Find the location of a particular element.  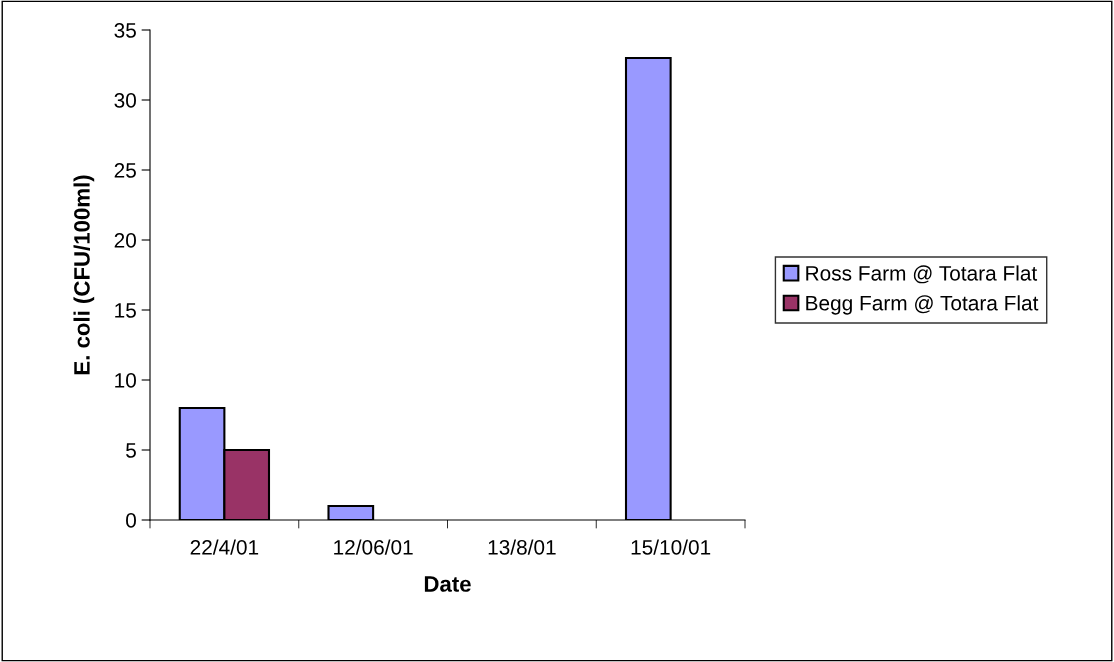

y-tick-label: 25 is located at coordinates (125, 170).